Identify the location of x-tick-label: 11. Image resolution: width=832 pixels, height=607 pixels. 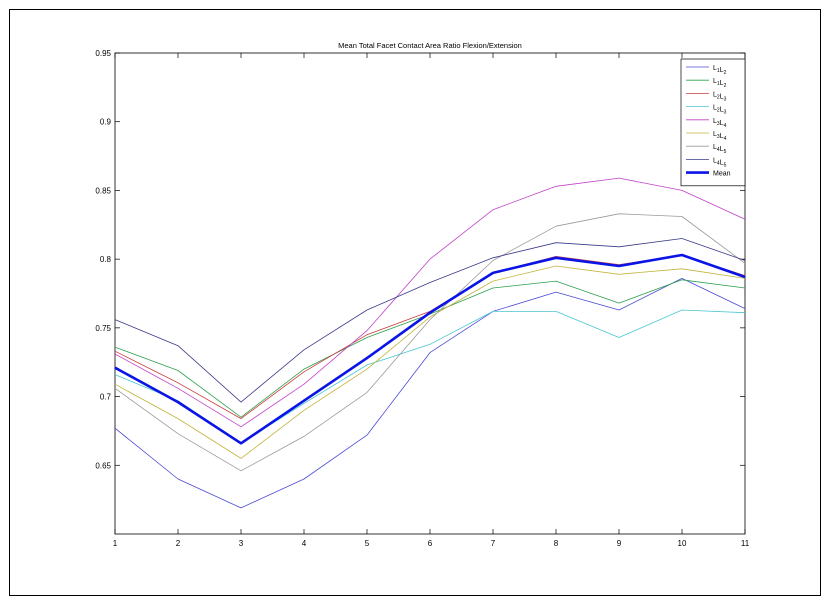
(745, 543).